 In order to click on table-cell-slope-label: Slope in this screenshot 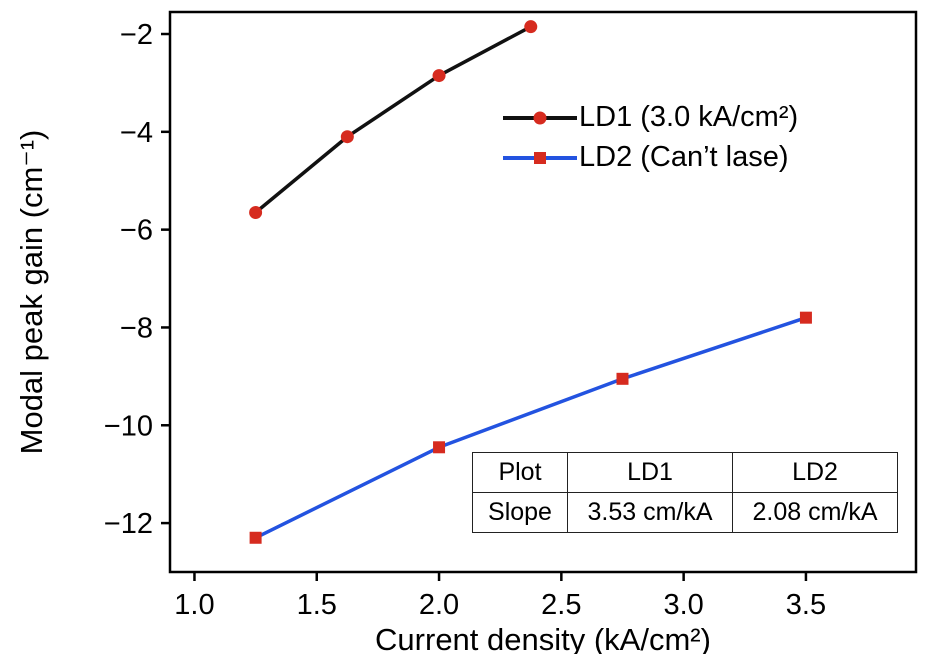, I will do `click(520, 512)`.